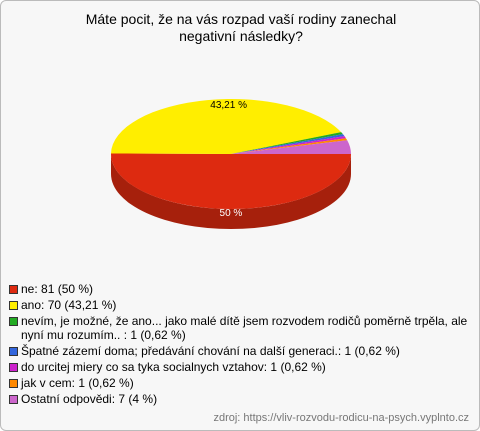 Image resolution: width=480 pixels, height=431 pixels. I want to click on data-label: 50 %, so click(231, 213).